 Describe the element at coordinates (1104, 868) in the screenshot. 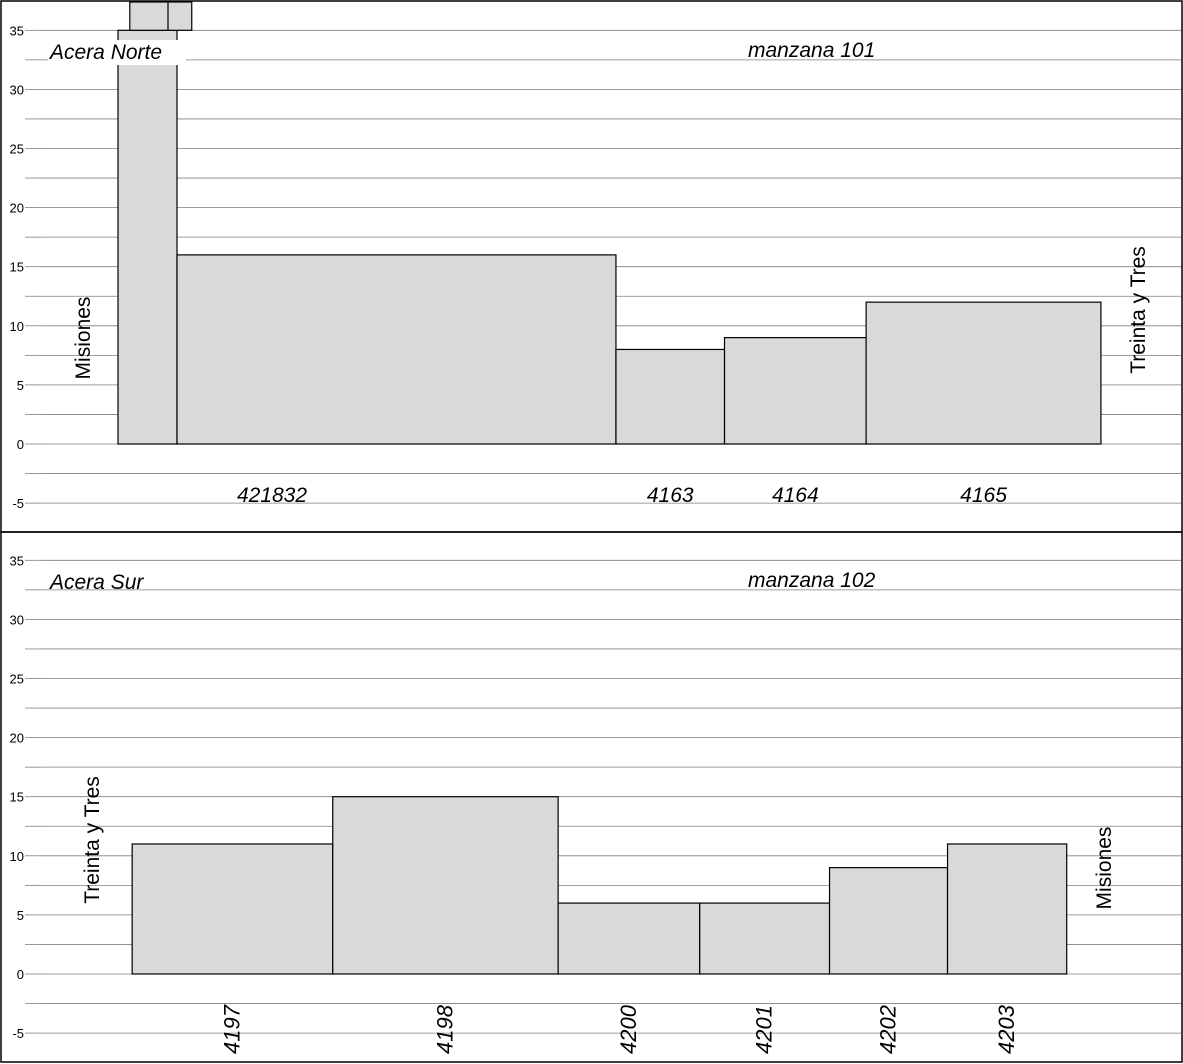

I see `right-street-label: Misiones` at that location.